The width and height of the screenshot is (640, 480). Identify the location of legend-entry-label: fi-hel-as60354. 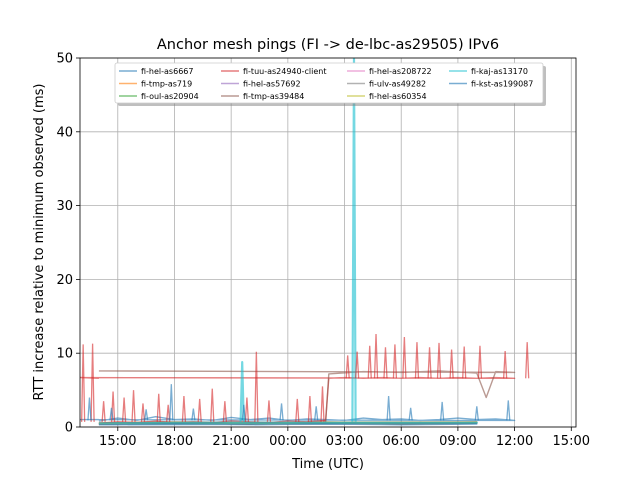
(398, 96).